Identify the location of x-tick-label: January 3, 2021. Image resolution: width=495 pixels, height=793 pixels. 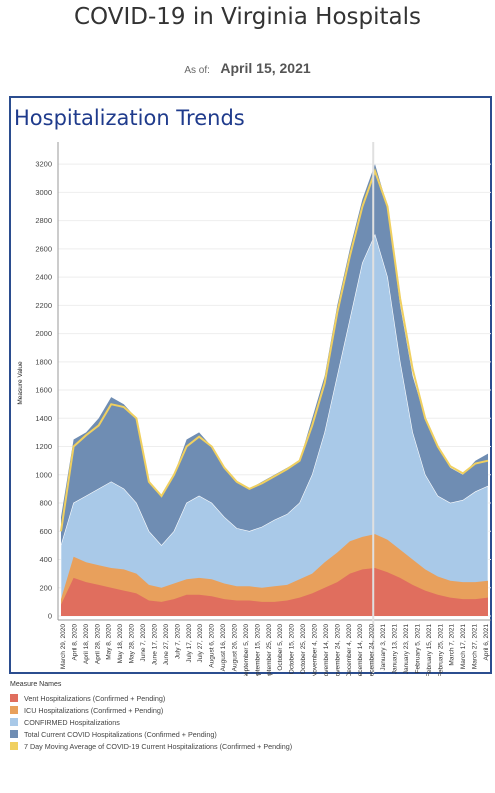
(383, 647).